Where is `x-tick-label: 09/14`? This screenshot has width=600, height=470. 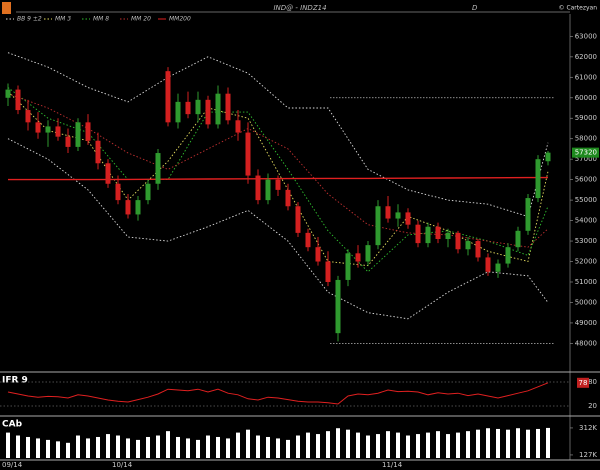
x-tick-label: 09/14 is located at coordinates (12, 465).